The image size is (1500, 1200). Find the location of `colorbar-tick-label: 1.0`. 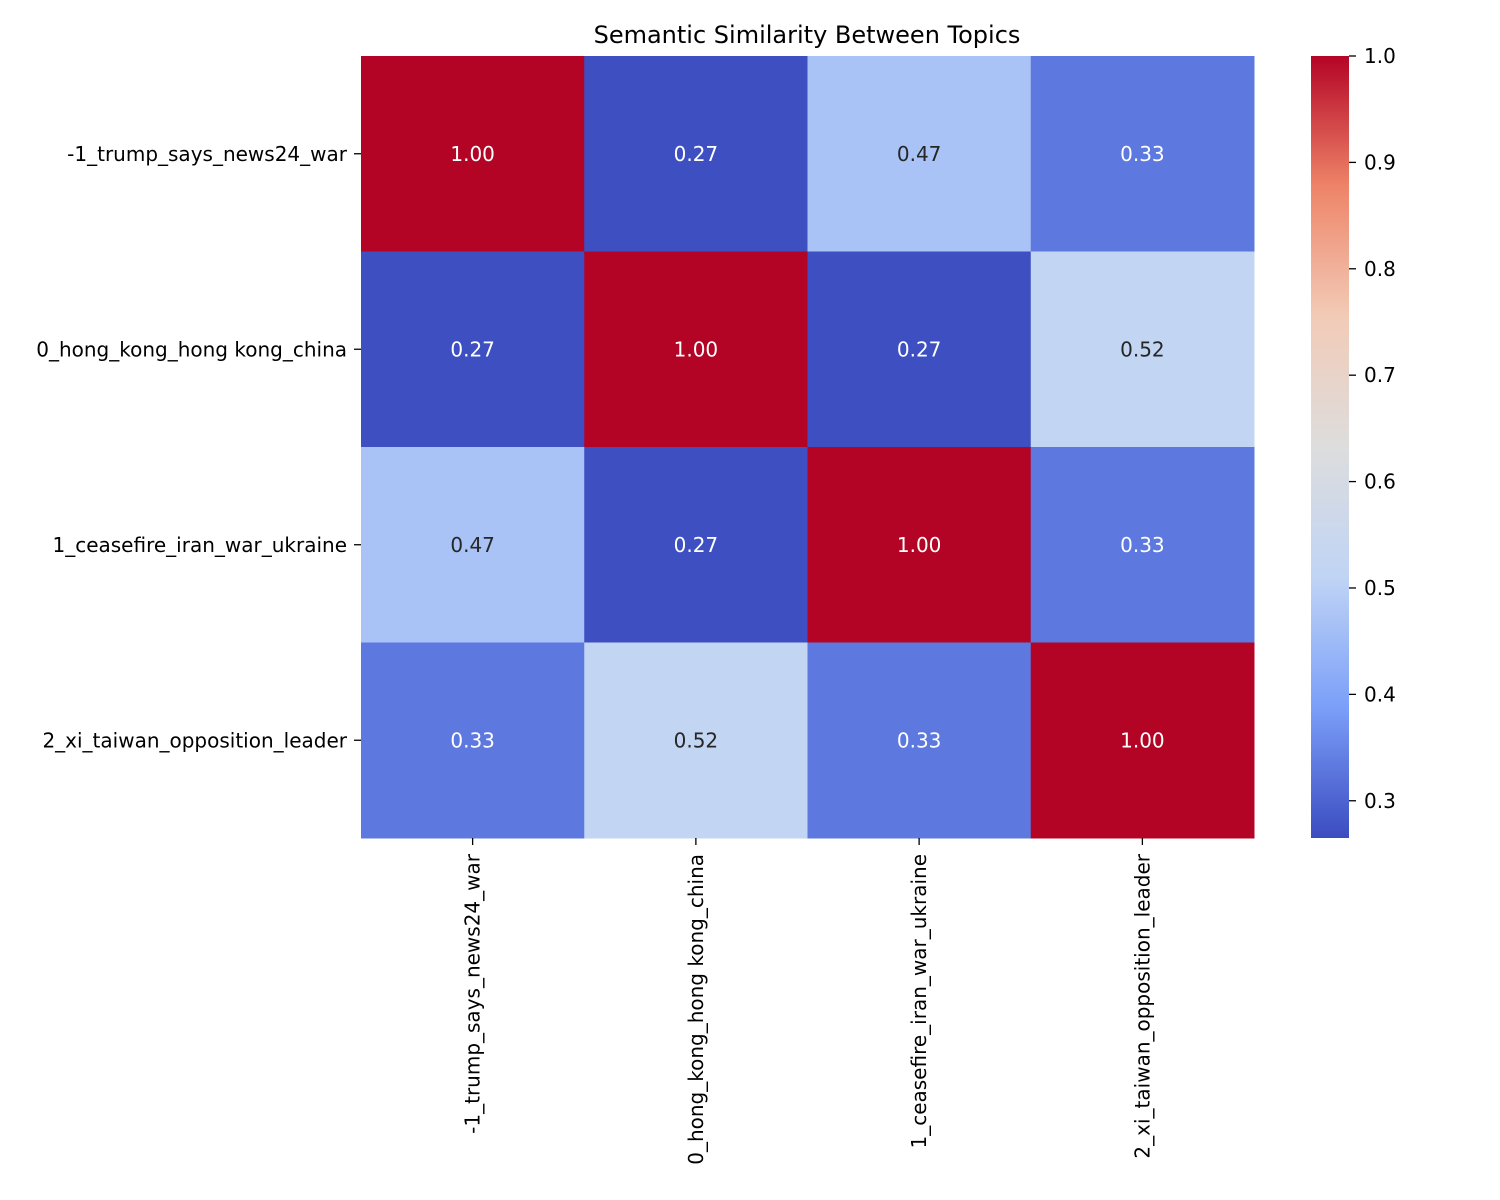

colorbar-tick-label: 1.0 is located at coordinates (1380, 56).